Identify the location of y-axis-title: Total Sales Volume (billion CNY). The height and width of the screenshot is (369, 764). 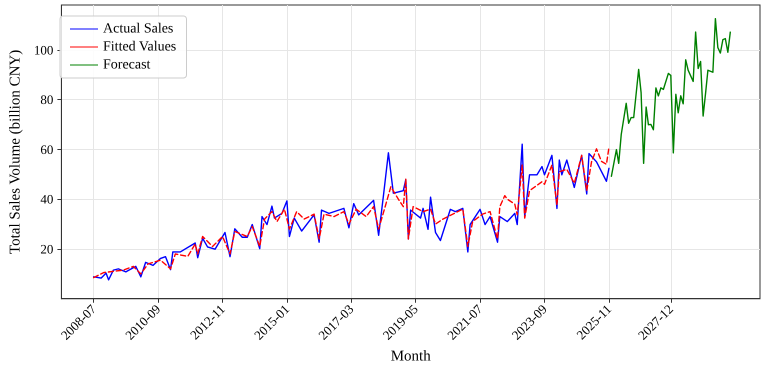
(16, 152).